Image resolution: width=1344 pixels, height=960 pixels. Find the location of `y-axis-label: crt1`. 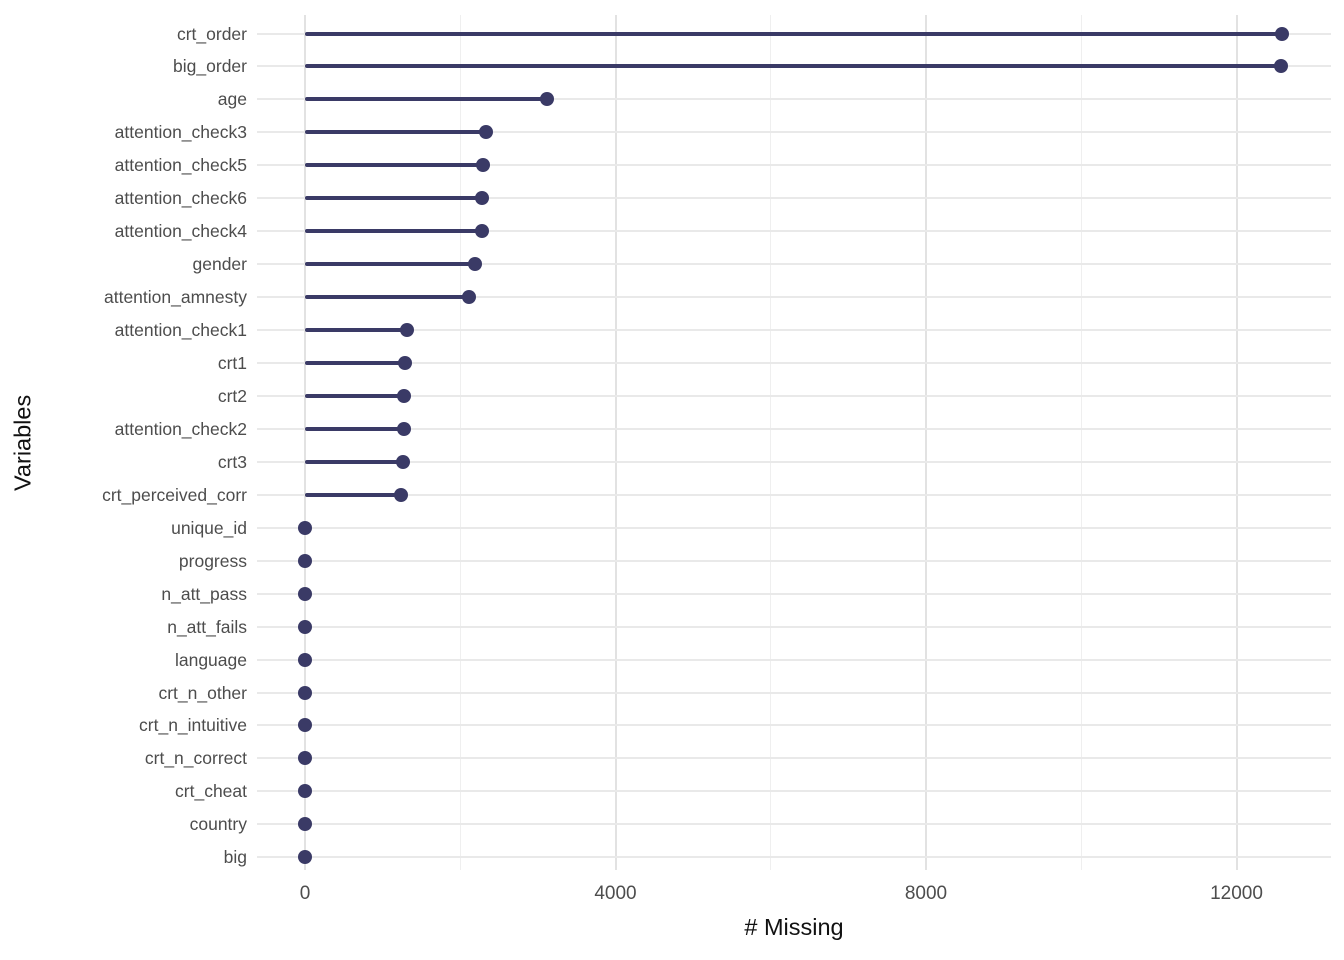

y-axis-label: crt1 is located at coordinates (232, 363).